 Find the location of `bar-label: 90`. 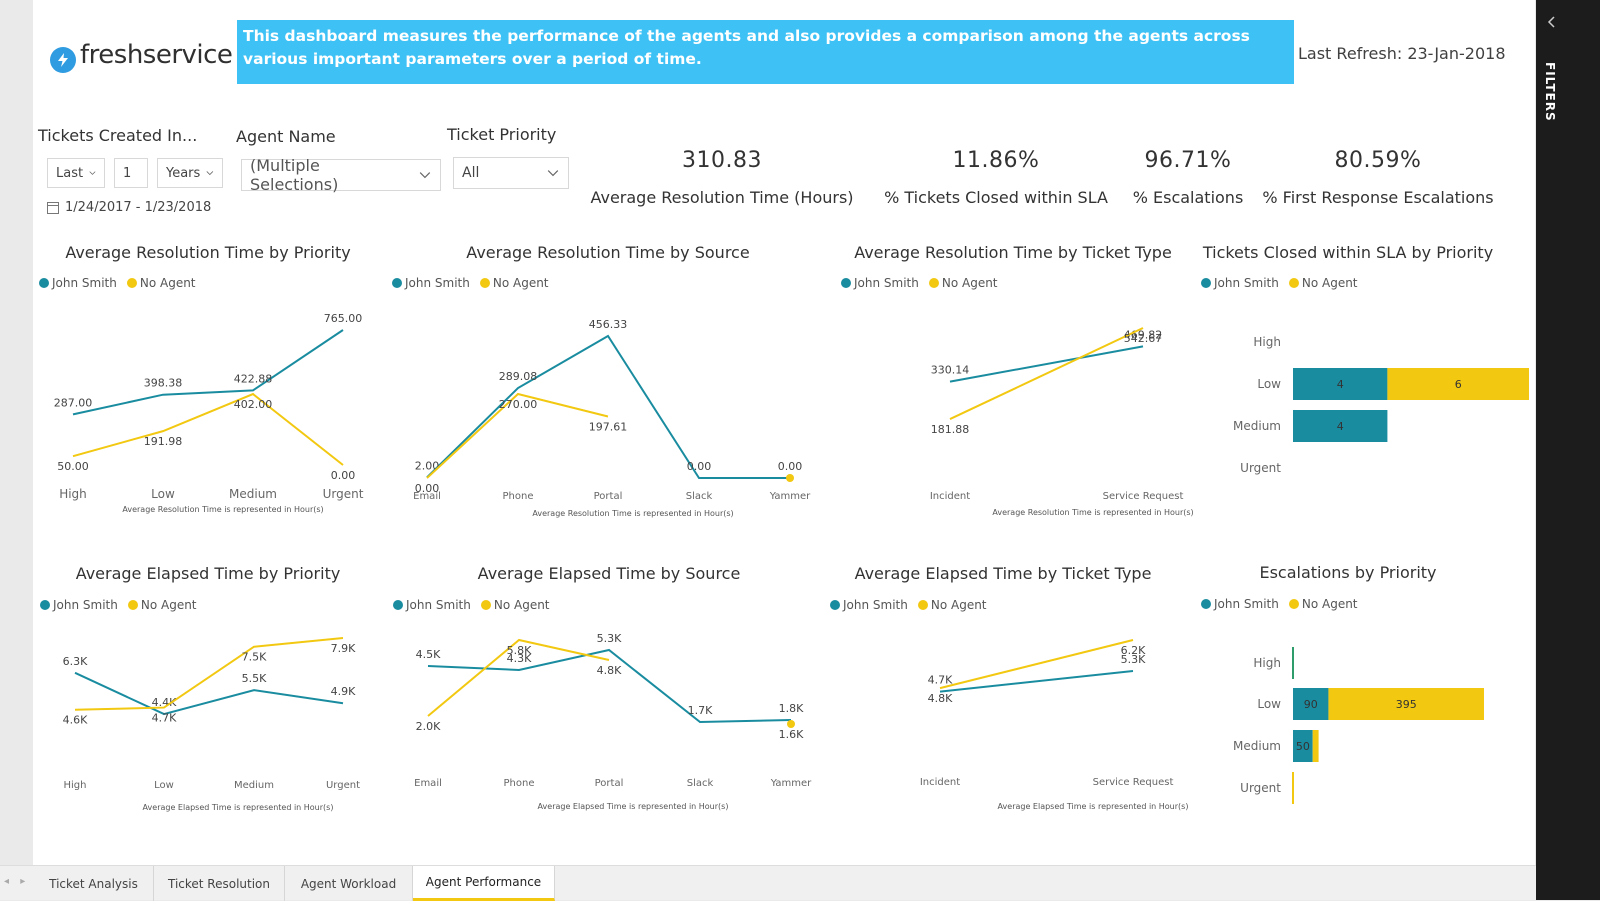

bar-label: 90 is located at coordinates (1311, 704).